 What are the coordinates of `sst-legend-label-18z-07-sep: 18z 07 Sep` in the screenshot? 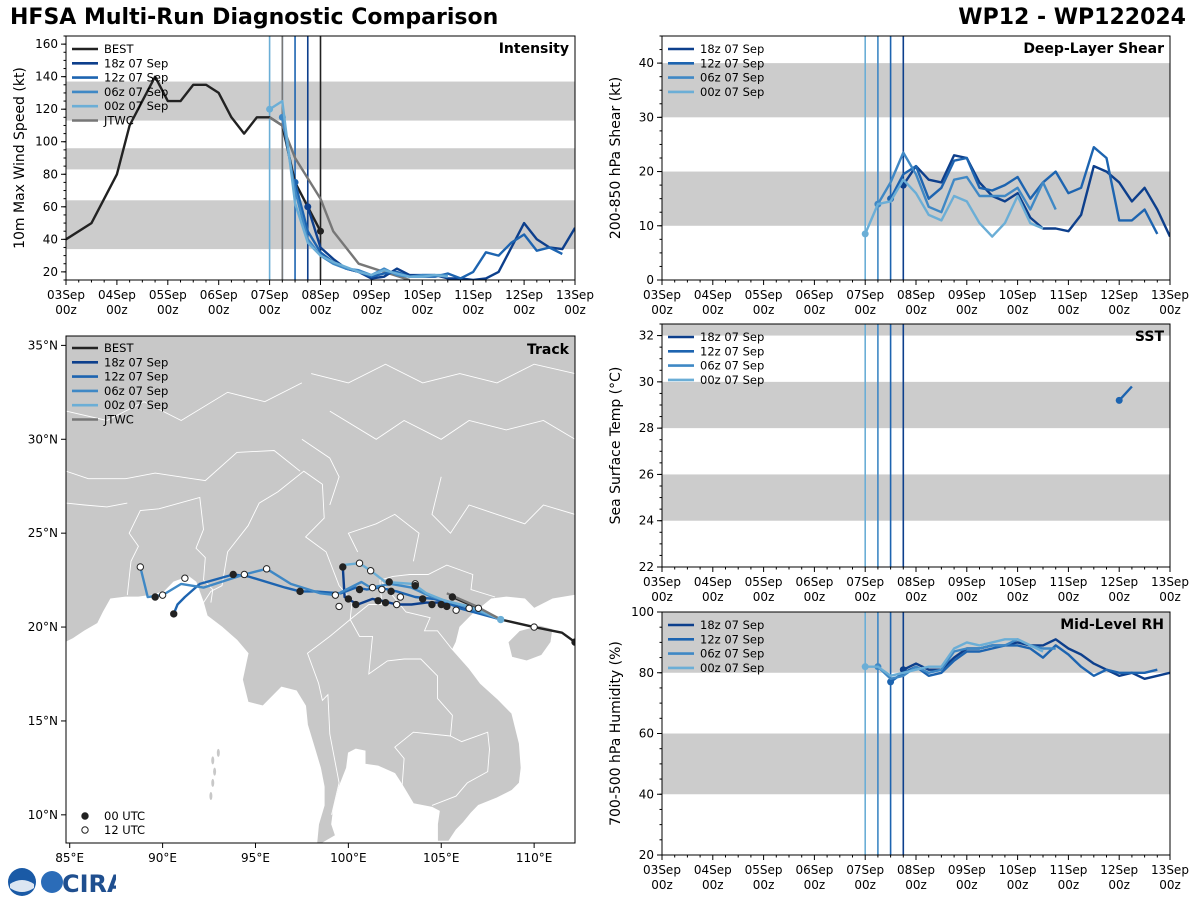 It's located at (732, 337).